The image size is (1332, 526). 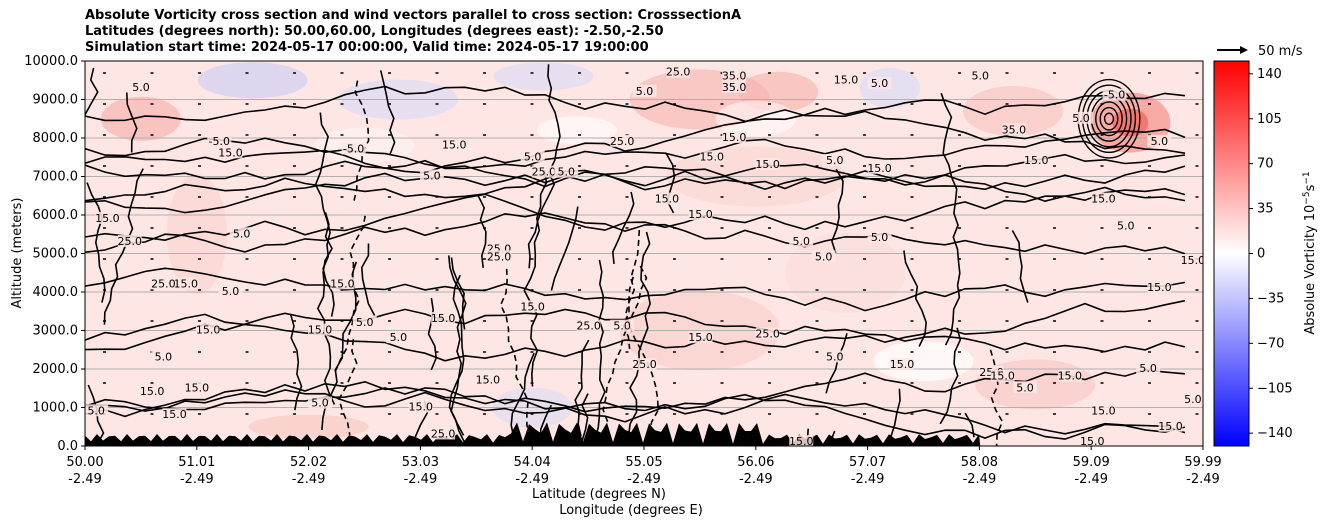 What do you see at coordinates (56, 138) in the screenshot?
I see `y-tick-label: 8000.0` at bounding box center [56, 138].